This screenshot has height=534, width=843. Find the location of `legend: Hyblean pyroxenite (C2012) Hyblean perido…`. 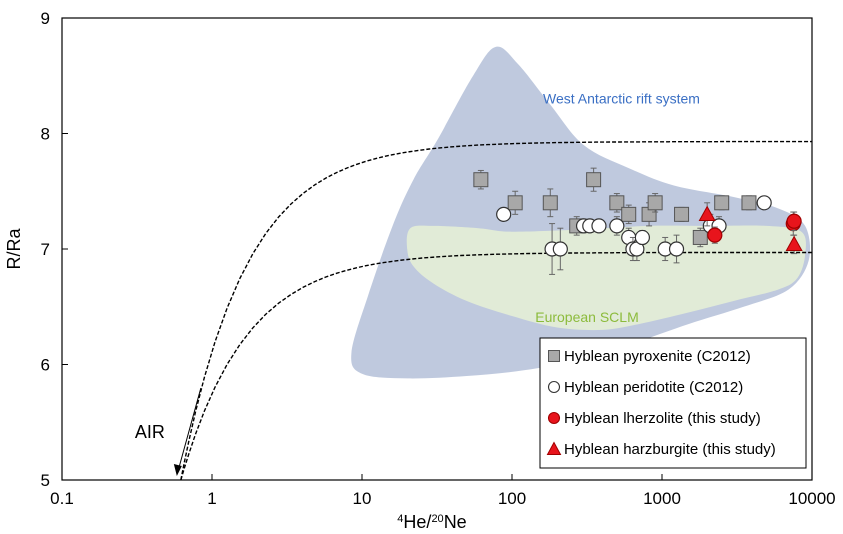

legend: Hyblean pyroxenite (C2012) Hyblean perido… is located at coordinates (673, 403).